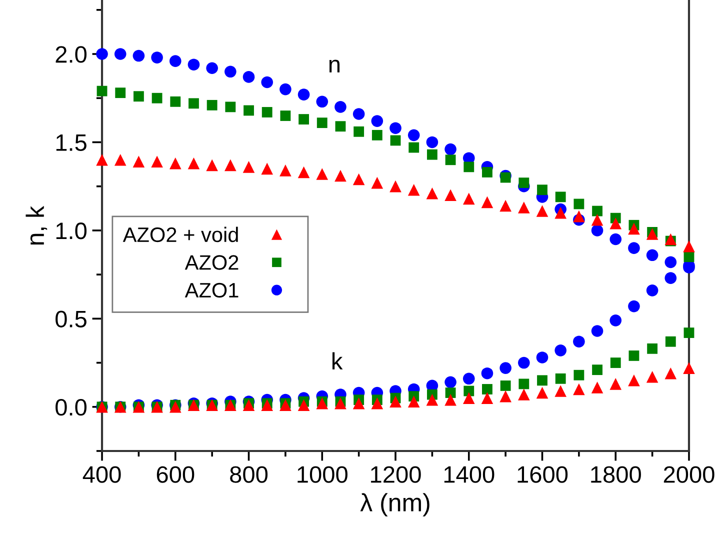 The height and width of the screenshot is (539, 721). Describe the element at coordinates (71, 407) in the screenshot. I see `y-tick-label: 0.0` at that location.